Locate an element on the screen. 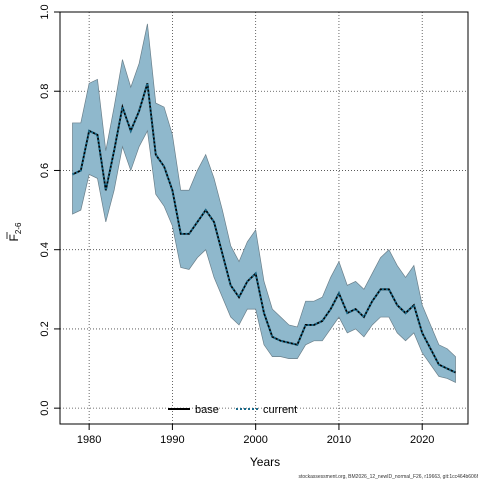  x-tick-label-2000: 2000 is located at coordinates (255, 440).